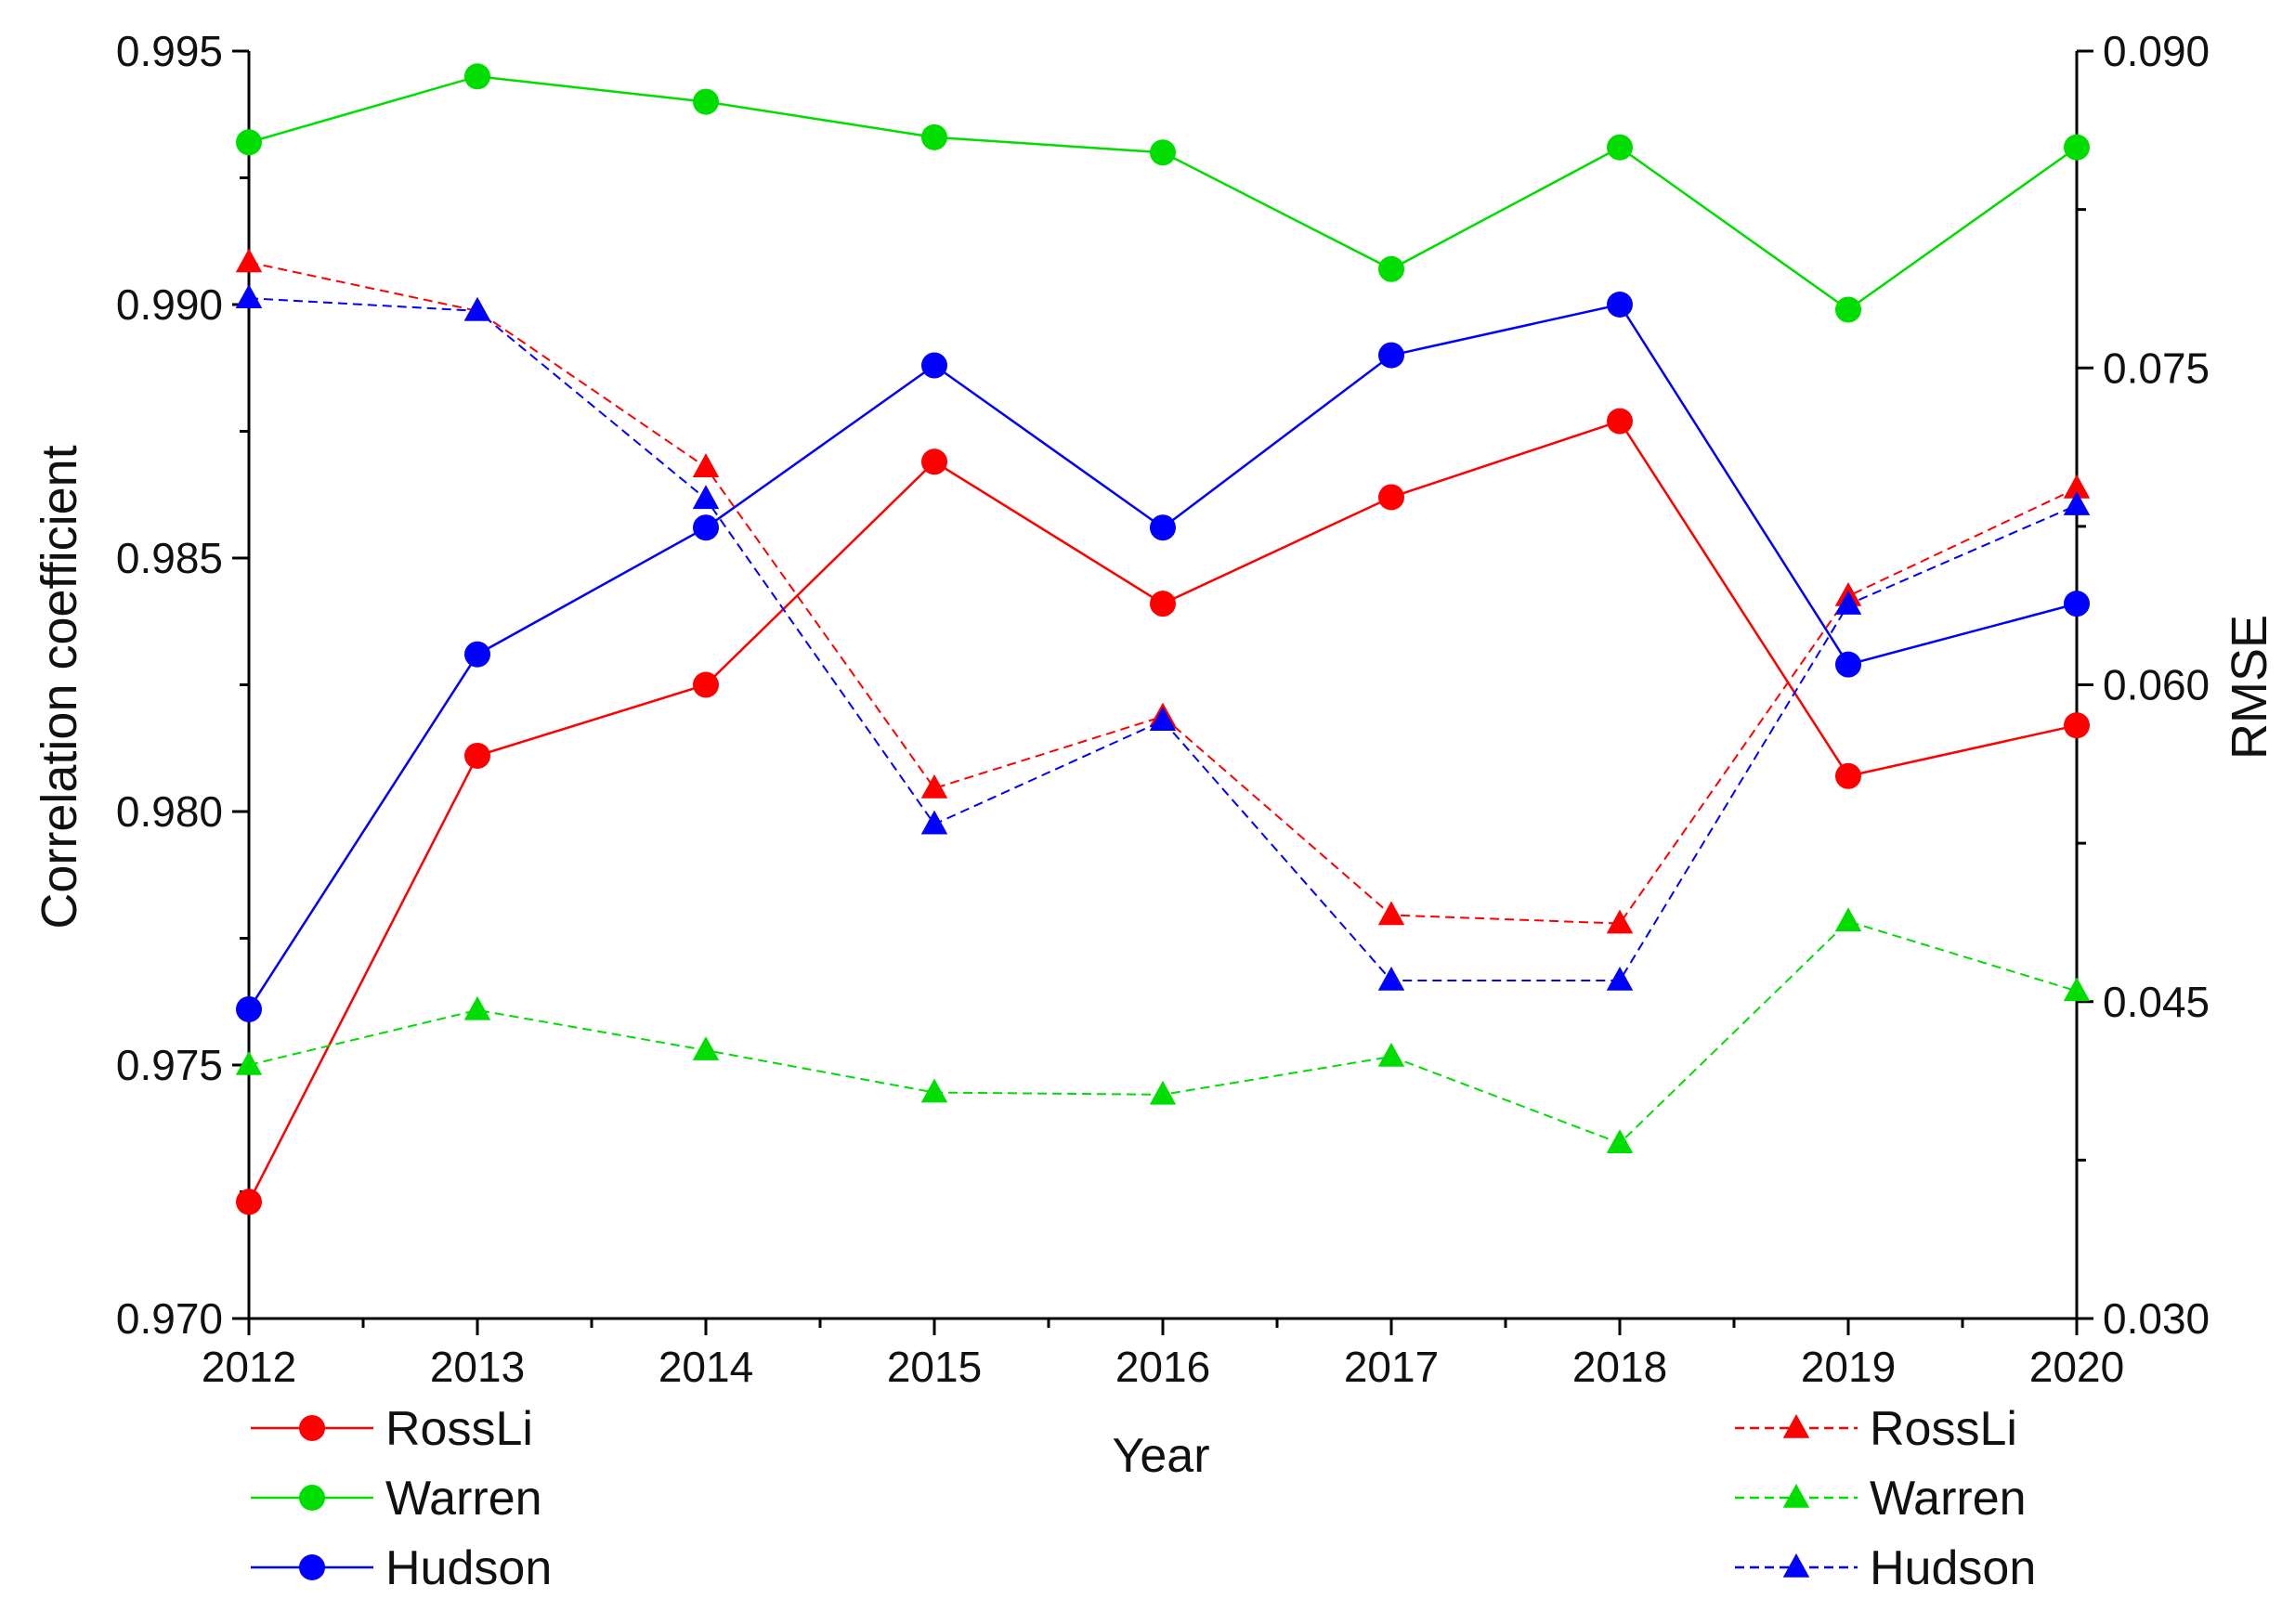  Describe the element at coordinates (169, 304) in the screenshot. I see `y-tick-label: 0.990` at that location.